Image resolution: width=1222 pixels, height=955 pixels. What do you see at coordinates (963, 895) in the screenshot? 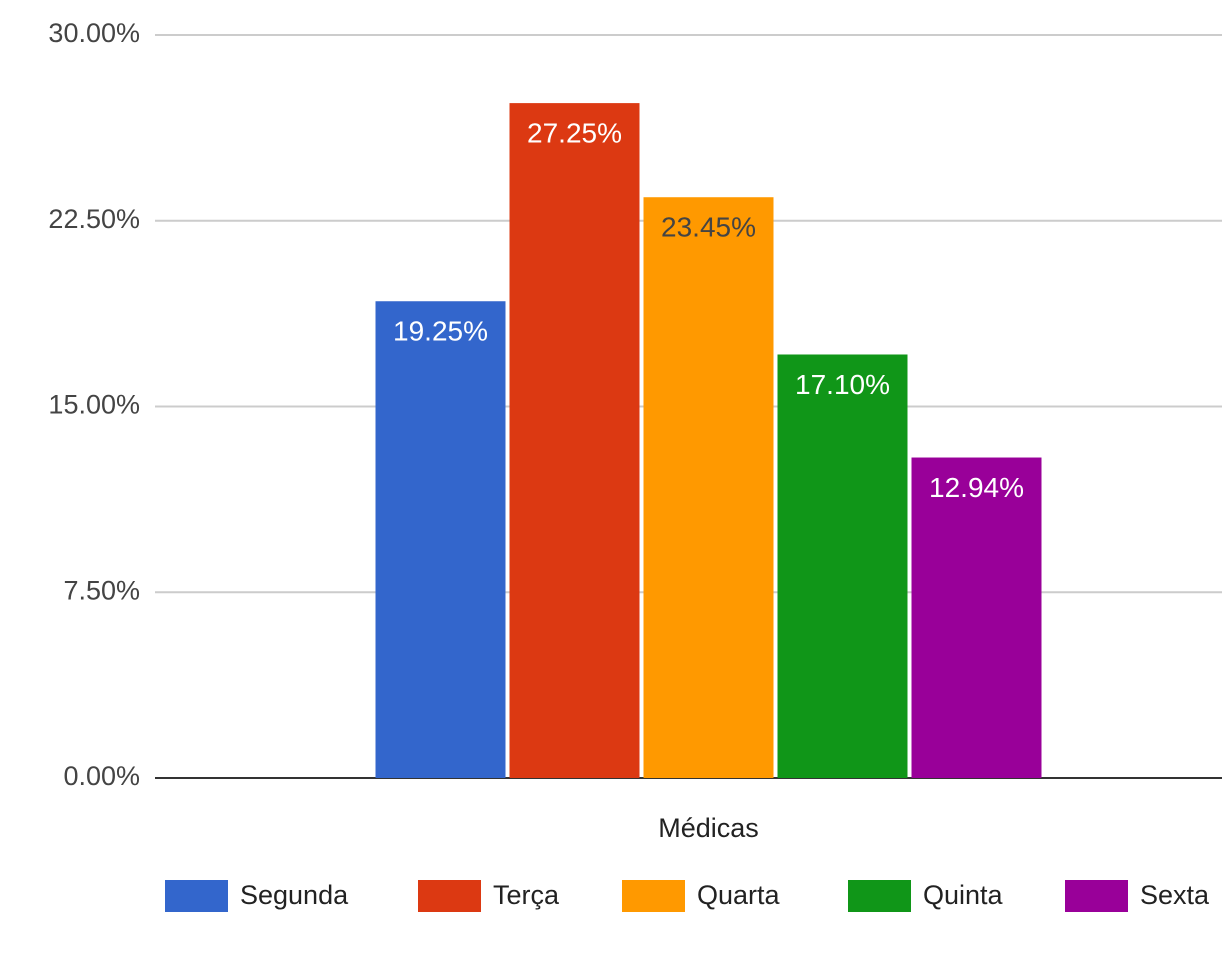
I see `legend-label: Quinta` at bounding box center [963, 895].